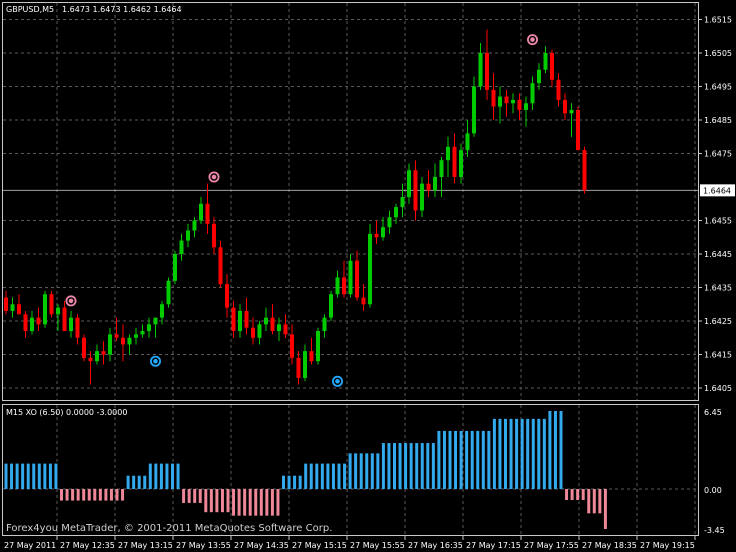 The image size is (736, 552). I want to click on indicator-scale-label: -3.45, so click(714, 530).